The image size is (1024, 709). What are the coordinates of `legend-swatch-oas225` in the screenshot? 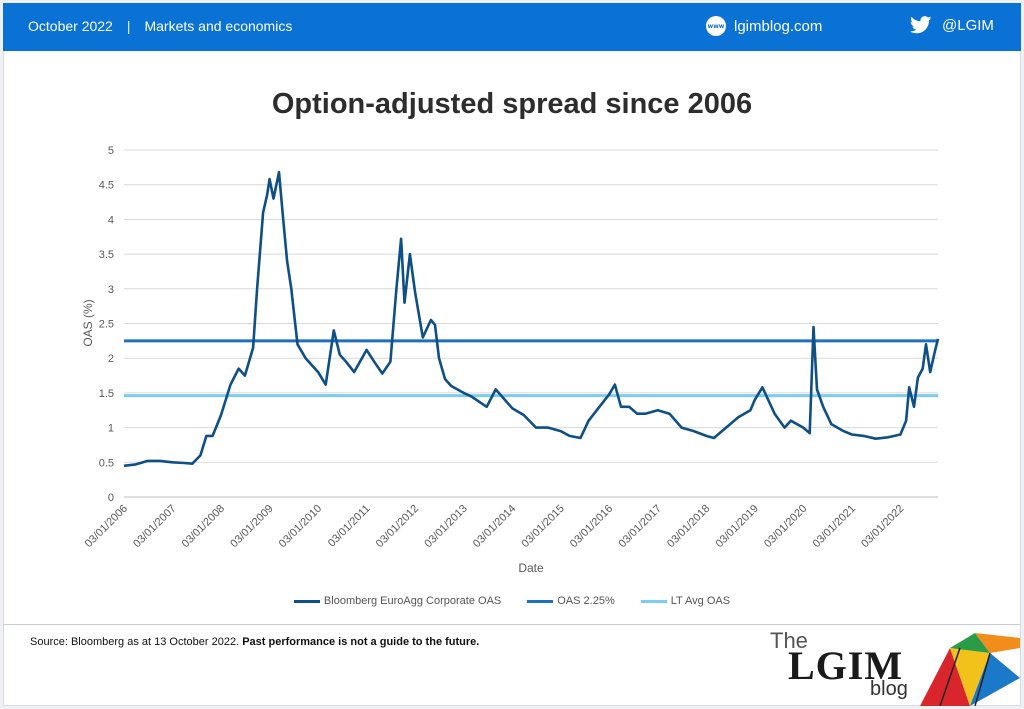 It's located at (540, 601).